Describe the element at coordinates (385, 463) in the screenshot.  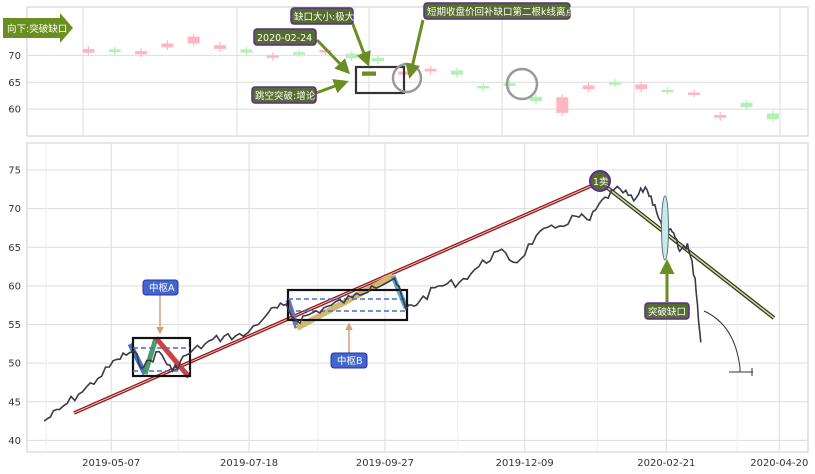
I see `bottom-x-tick-label: 2019-09-27` at that location.